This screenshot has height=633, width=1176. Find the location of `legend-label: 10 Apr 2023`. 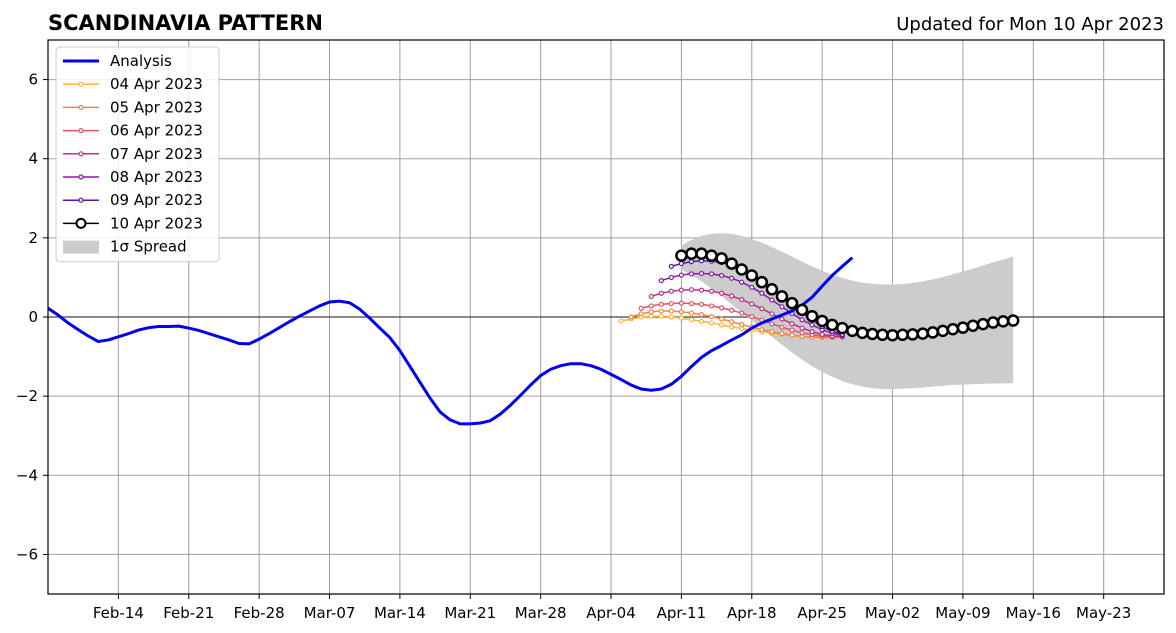

legend-label: 10 Apr 2023 is located at coordinates (156, 223).